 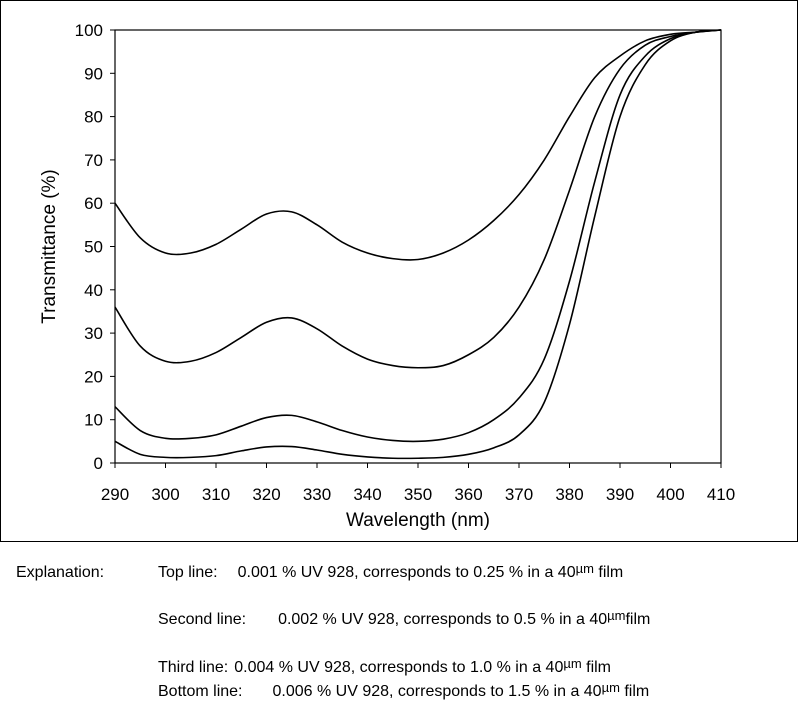 What do you see at coordinates (418, 483) in the screenshot?
I see `x-axis-ticks: 290 300 310 320 330 340 350 360 370 380 390 400 410` at bounding box center [418, 483].